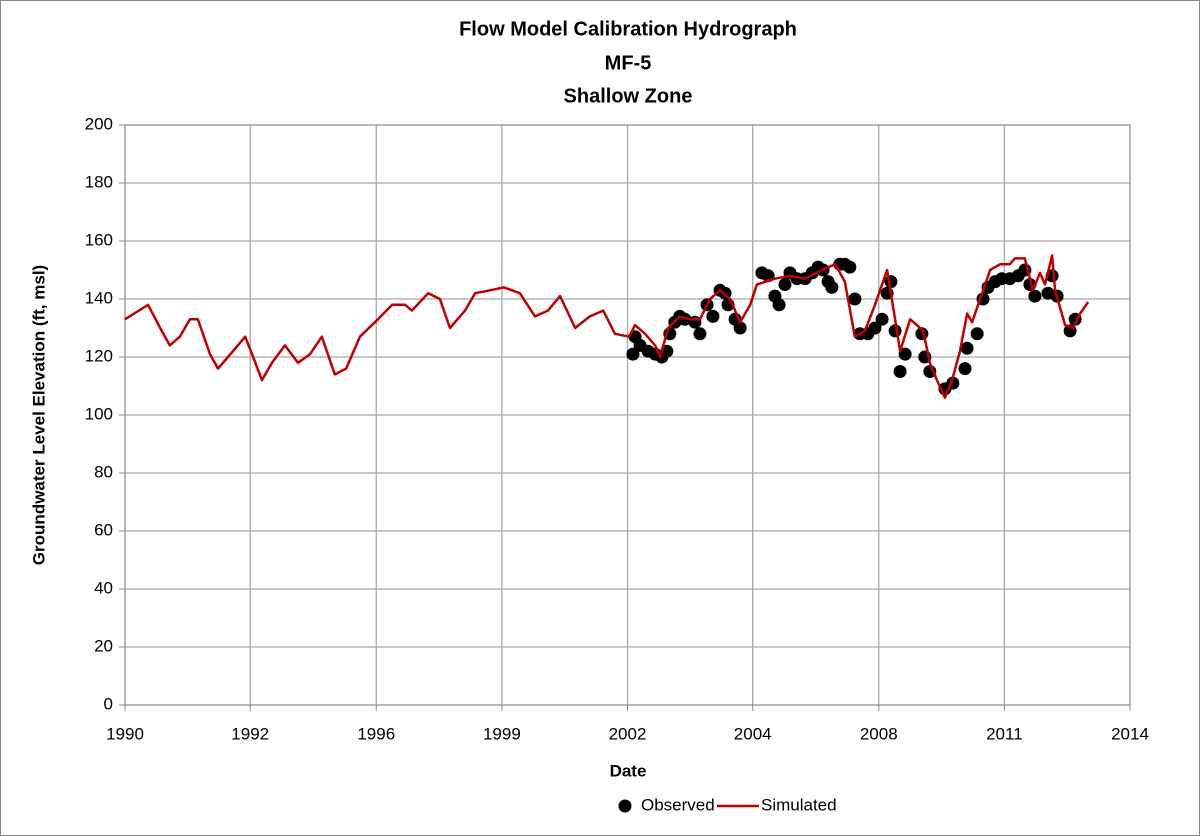  Describe the element at coordinates (628, 96) in the screenshot. I see `chart-subtitle: Shallow Zone` at that location.